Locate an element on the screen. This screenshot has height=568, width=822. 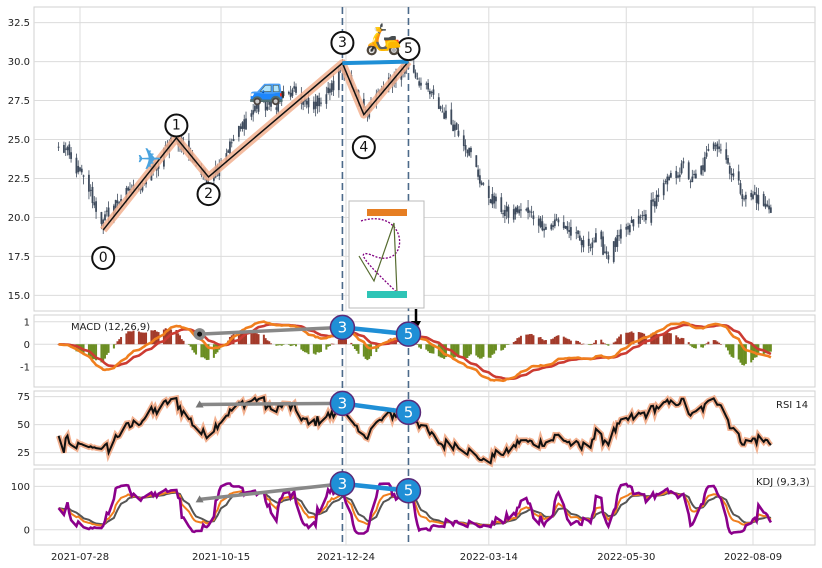
wave-marker-label: 3 is located at coordinates (342, 43).